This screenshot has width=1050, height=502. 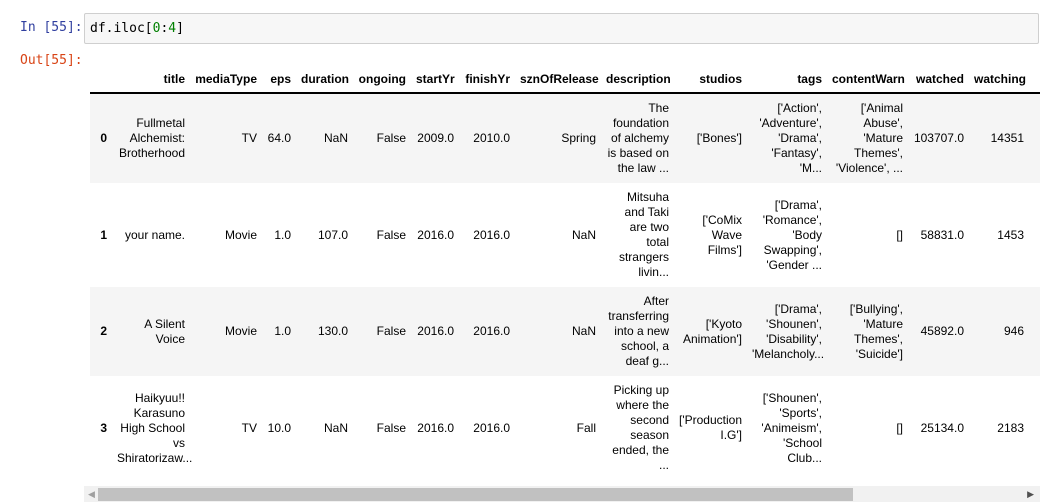 I want to click on table-cell: ['Kyoto Animation'], so click(x=712, y=331).